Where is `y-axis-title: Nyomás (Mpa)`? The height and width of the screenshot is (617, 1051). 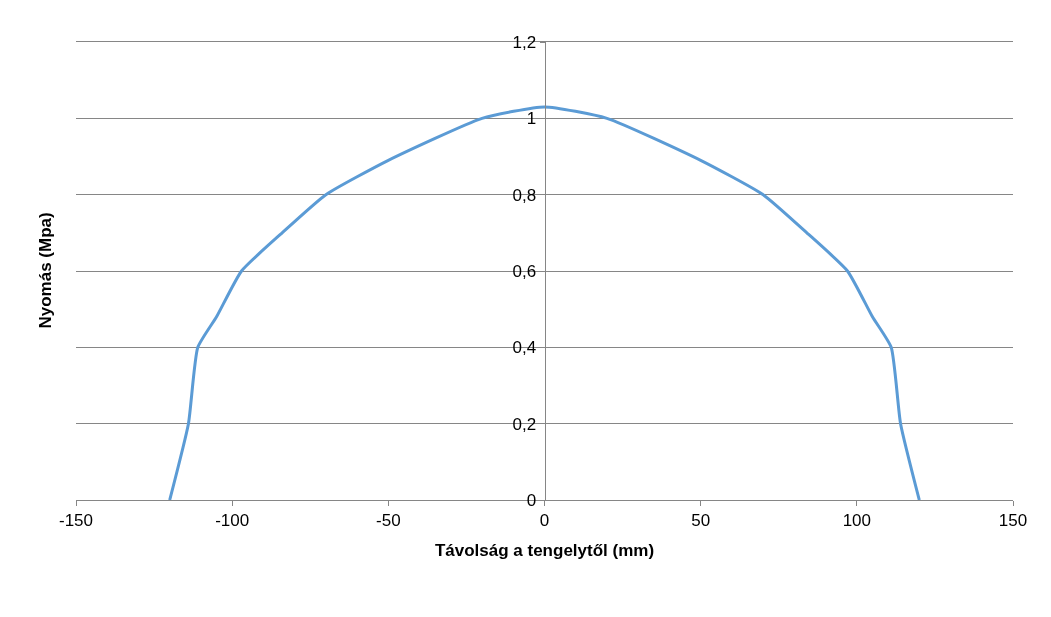 y-axis-title: Nyomás (Mpa) is located at coordinates (45, 270).